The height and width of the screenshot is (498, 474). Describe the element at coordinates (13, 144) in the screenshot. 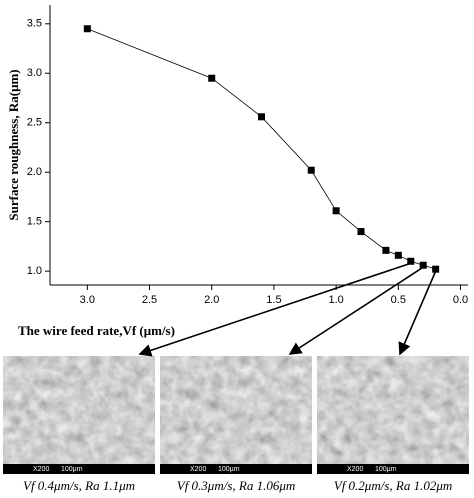

I see `y-axis-label: Surface roughness, Ra(μm)` at that location.